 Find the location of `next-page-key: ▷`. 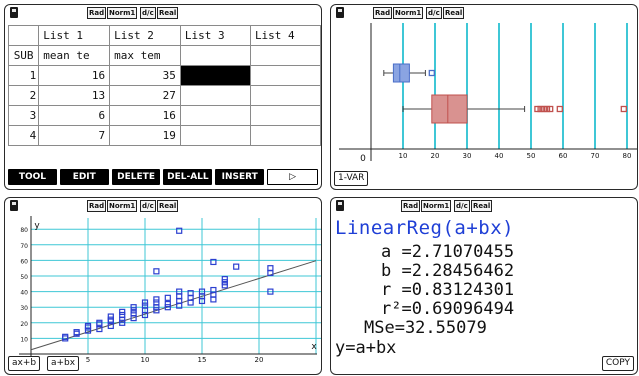

next-page-key: ▷ is located at coordinates (292, 177).